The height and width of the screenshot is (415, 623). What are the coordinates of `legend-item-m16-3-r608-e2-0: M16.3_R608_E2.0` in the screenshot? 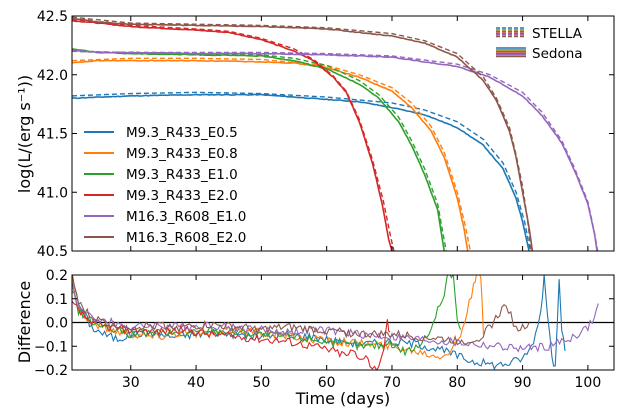 It's located at (165, 238).